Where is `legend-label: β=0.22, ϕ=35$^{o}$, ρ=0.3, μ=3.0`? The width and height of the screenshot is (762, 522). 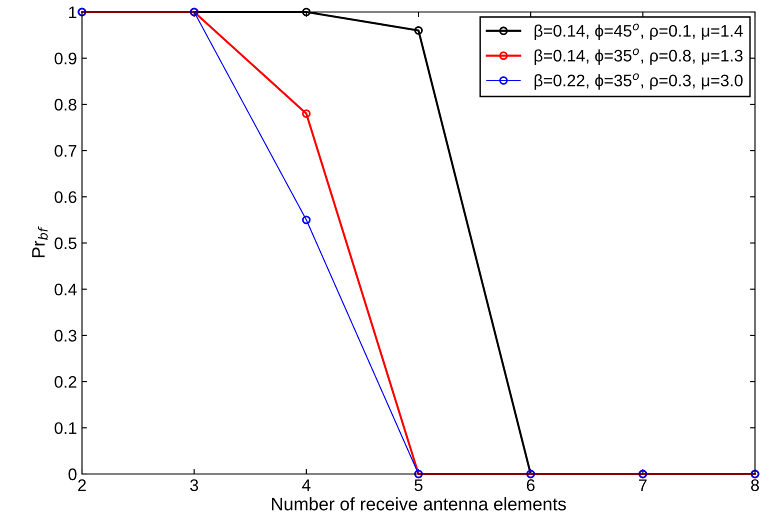
legend-label: β=0.22, ϕ=35$^{o}$, ρ=0.3, μ=3.0 is located at coordinates (638, 81).